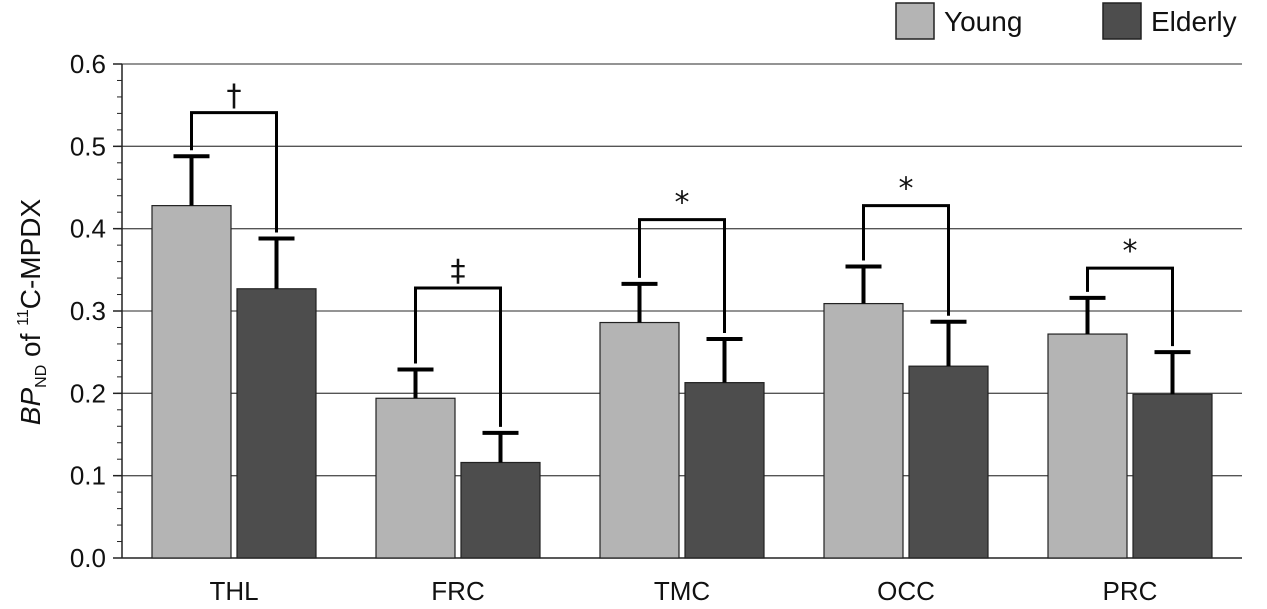 The height and width of the screenshot is (609, 1267). I want to click on x-tick-label-thl: THL, so click(233, 591).